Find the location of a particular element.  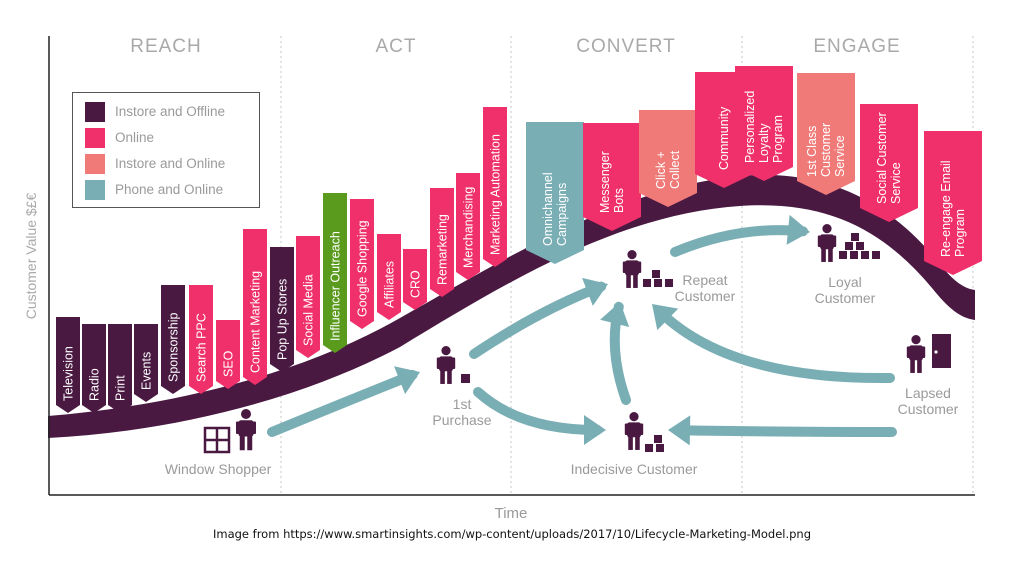

tactic-flag: Events is located at coordinates (146, 363).